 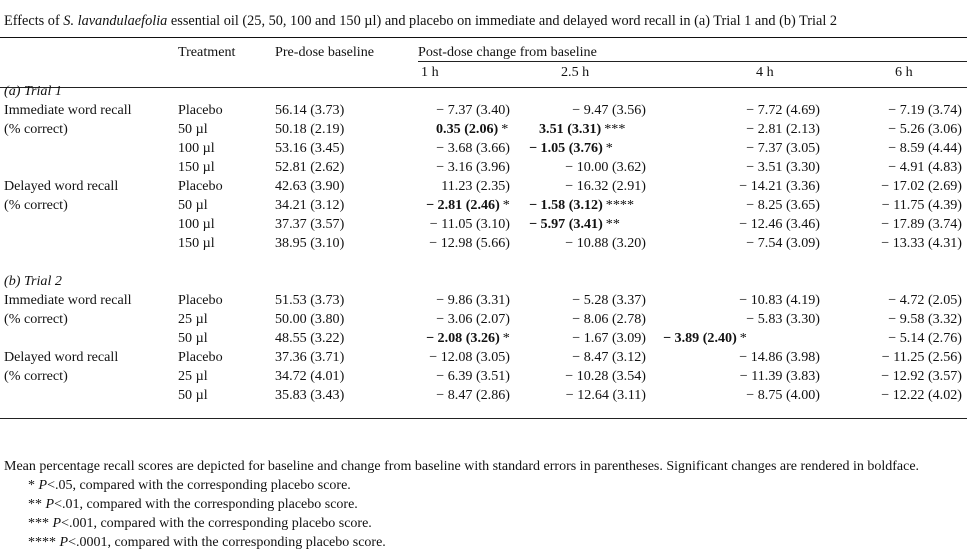 I want to click on section-row: (b) Trial 2, so click(x=483, y=281).